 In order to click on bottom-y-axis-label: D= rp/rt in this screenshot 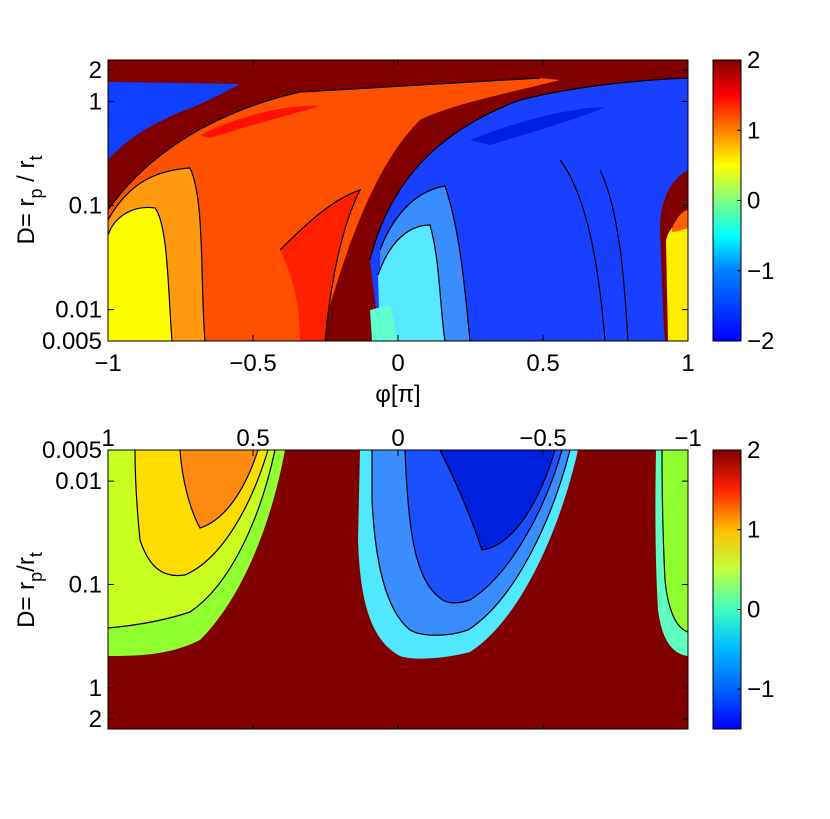, I will do `click(29, 590)`.